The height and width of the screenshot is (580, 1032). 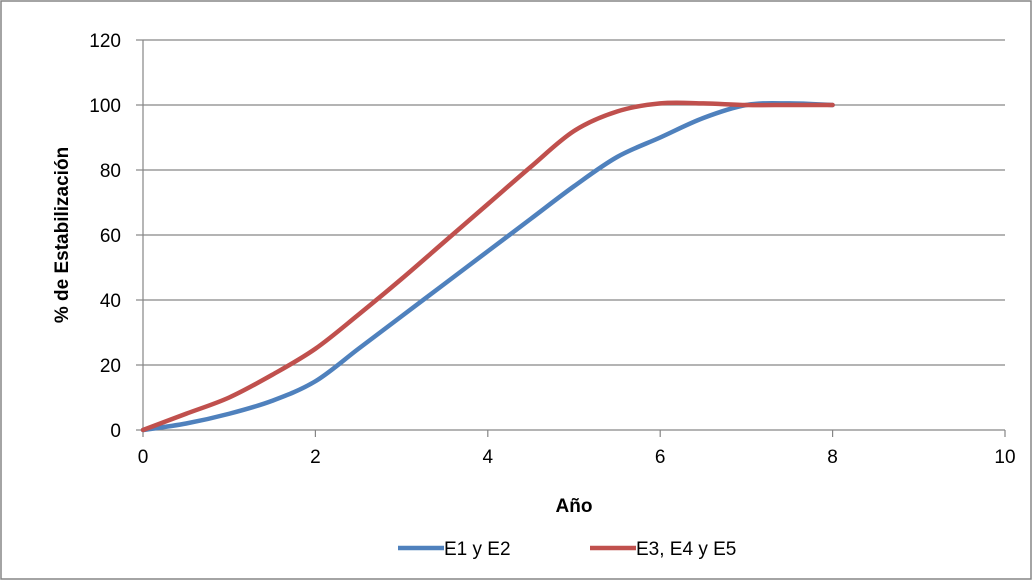 I want to click on legend: E1 y E2 E3, E4 y E5, so click(x=567, y=549).